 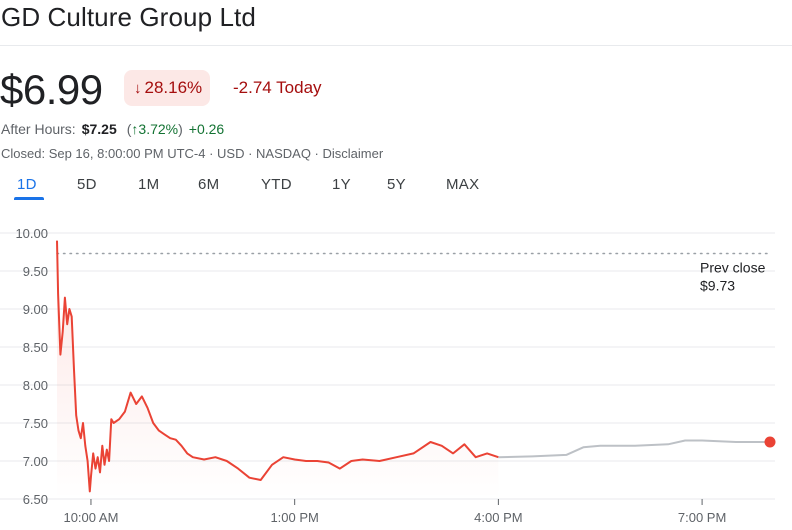 I want to click on paren-close: ), so click(x=180, y=129).